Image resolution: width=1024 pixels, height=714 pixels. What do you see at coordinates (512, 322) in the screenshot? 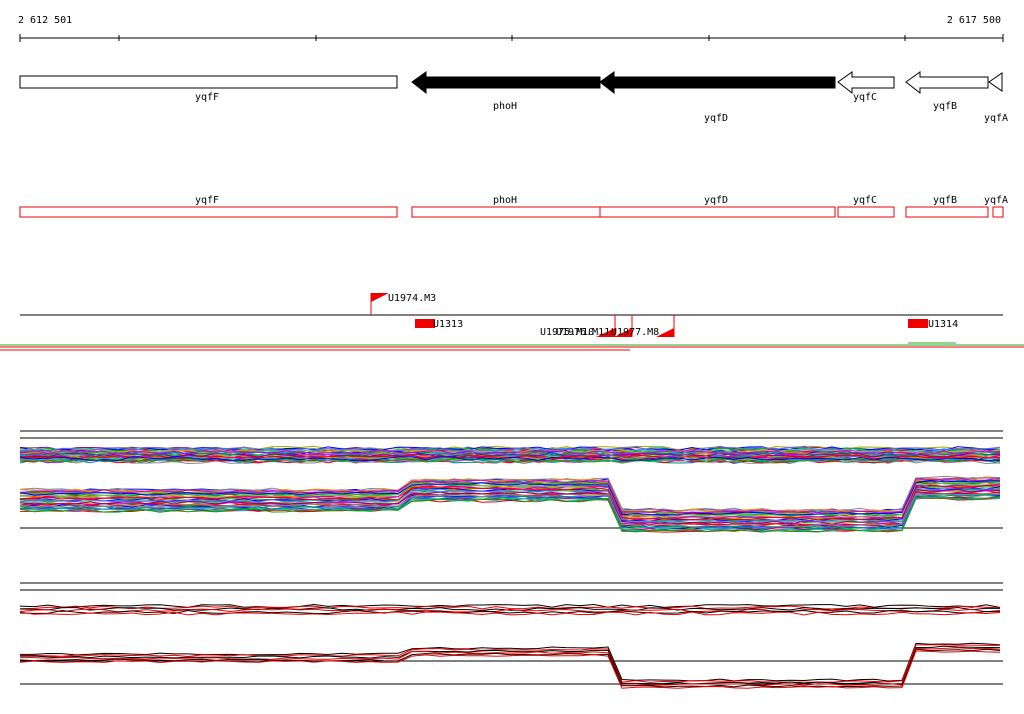
I see `sites-track` at bounding box center [512, 322].